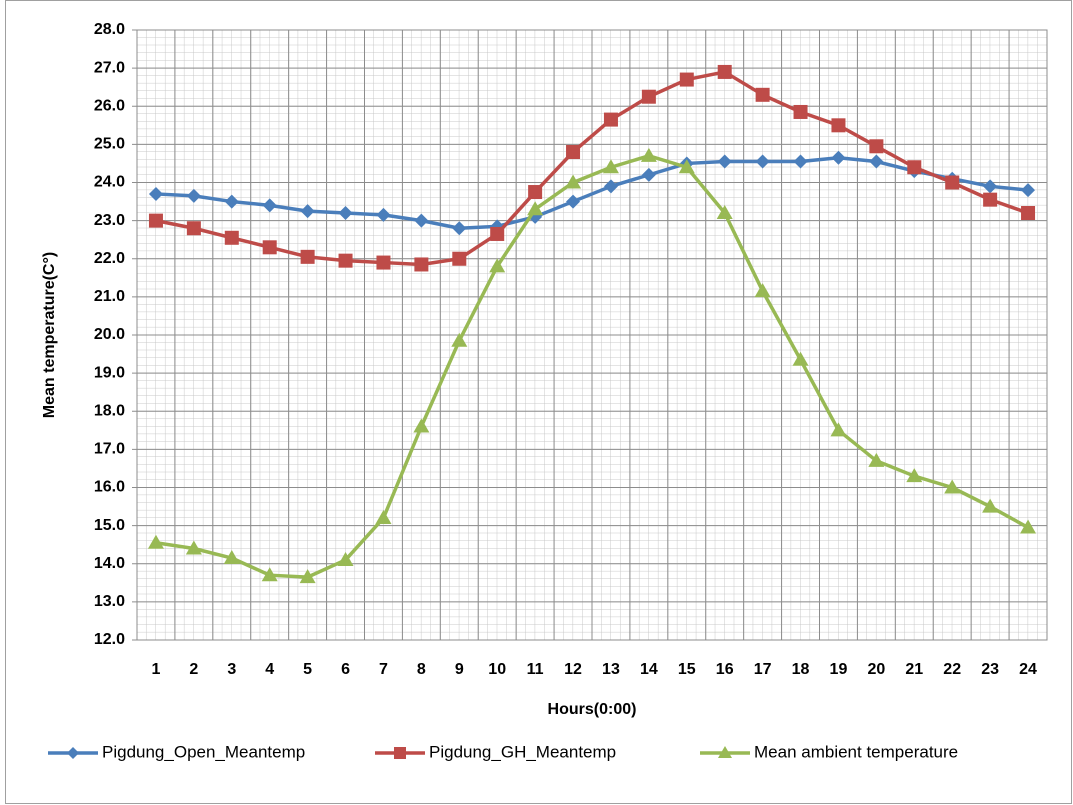  What do you see at coordinates (193, 669) in the screenshot?
I see `x-tick-label: 2` at bounding box center [193, 669].